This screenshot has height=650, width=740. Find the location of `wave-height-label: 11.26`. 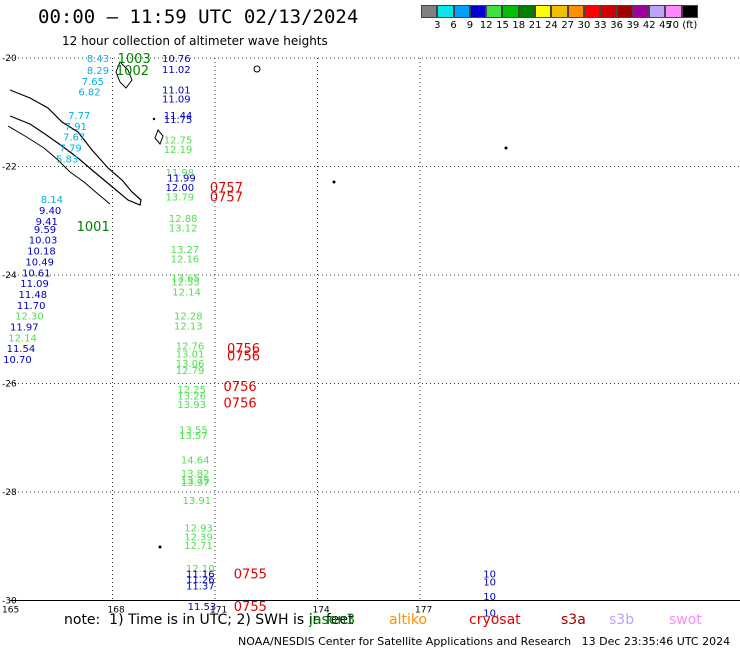

wave-height-label: 11.26 is located at coordinates (200, 580).